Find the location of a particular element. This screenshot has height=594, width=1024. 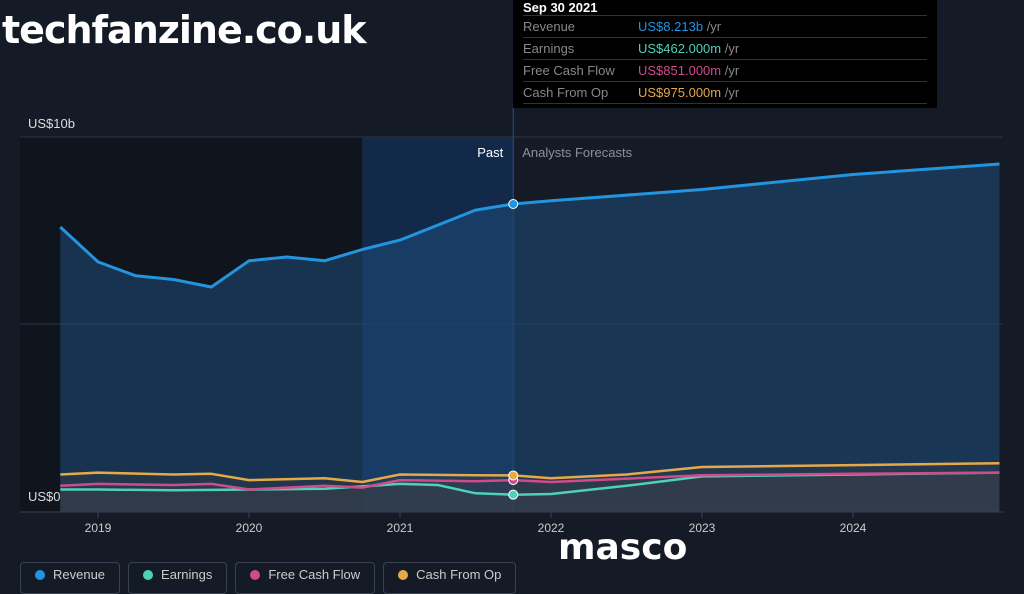

tooltip-date: Sep 30 2021 is located at coordinates (560, 7).